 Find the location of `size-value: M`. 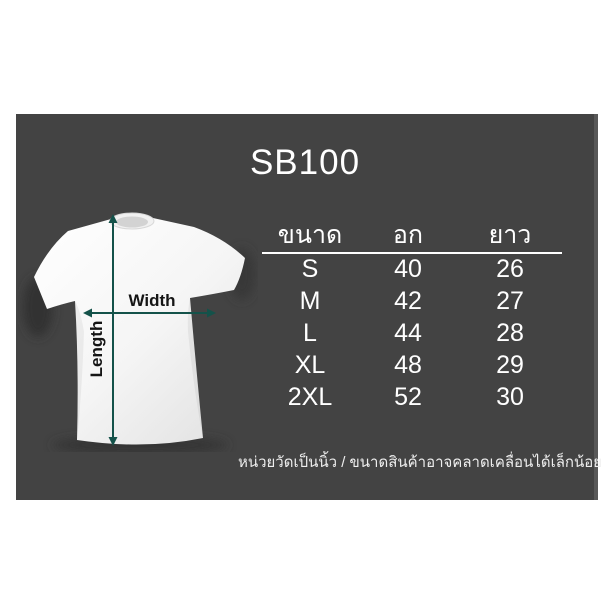

size-value: M is located at coordinates (310, 301).